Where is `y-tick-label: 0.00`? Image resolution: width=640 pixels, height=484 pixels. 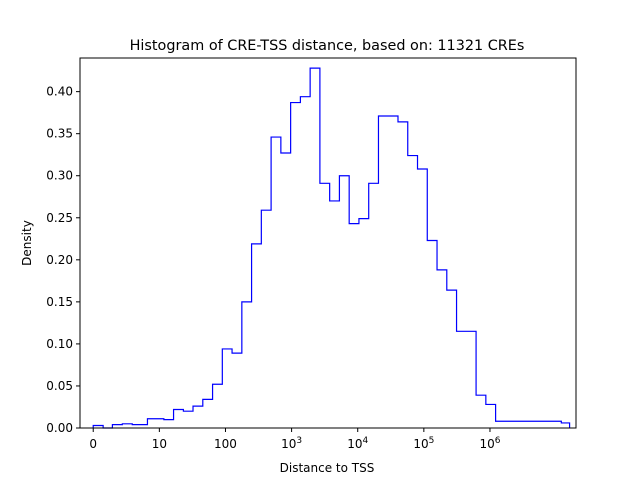 y-tick-label: 0.00 is located at coordinates (59, 428).